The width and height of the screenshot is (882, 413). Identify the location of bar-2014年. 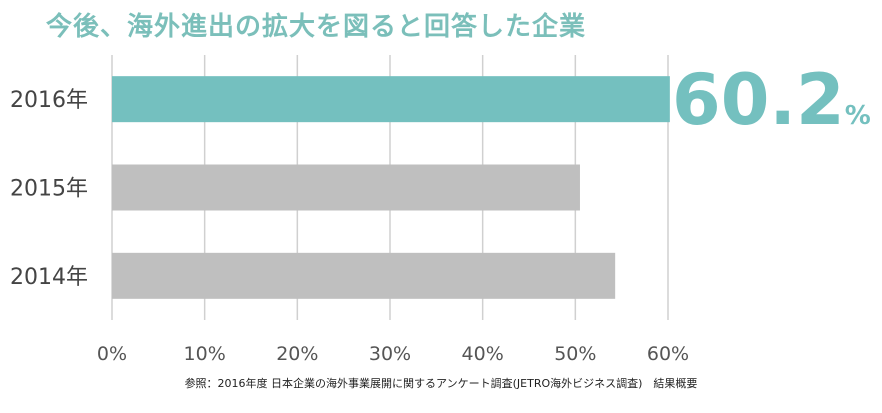
(364, 275).